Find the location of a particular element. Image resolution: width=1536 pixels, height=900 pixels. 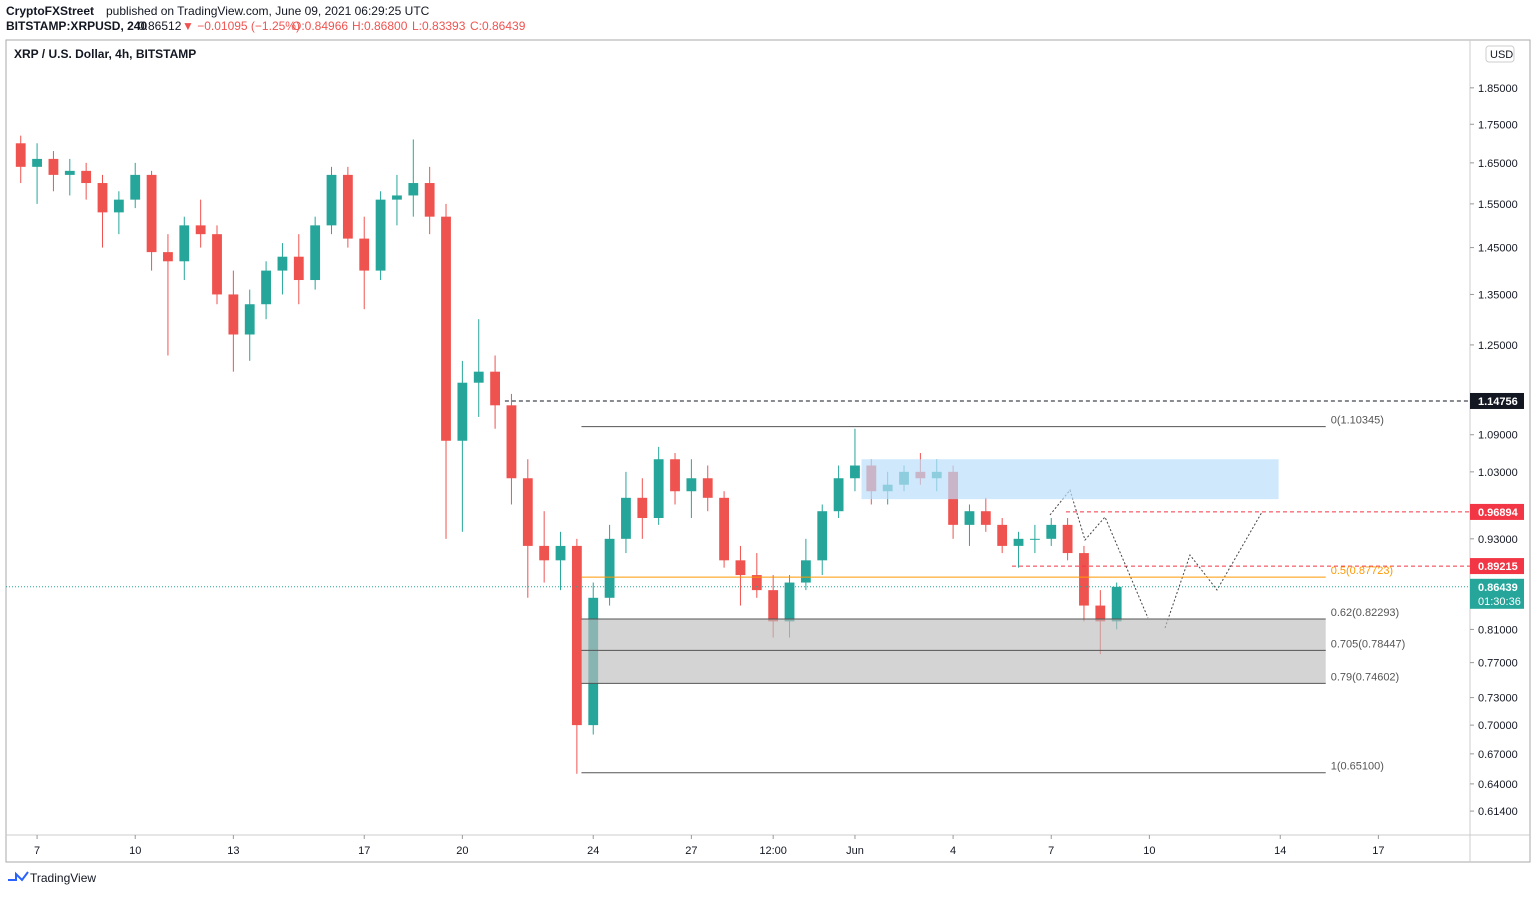

x-tick-label: 20 is located at coordinates (462, 851).